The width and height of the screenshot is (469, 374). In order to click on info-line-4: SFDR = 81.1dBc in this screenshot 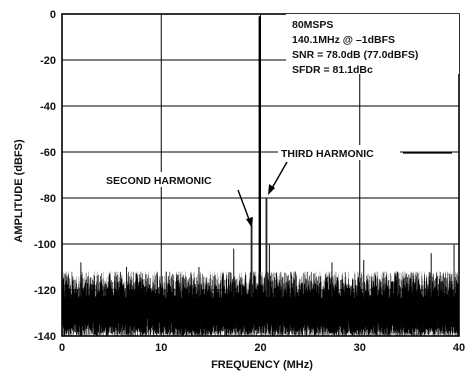, I will do `click(332, 70)`.